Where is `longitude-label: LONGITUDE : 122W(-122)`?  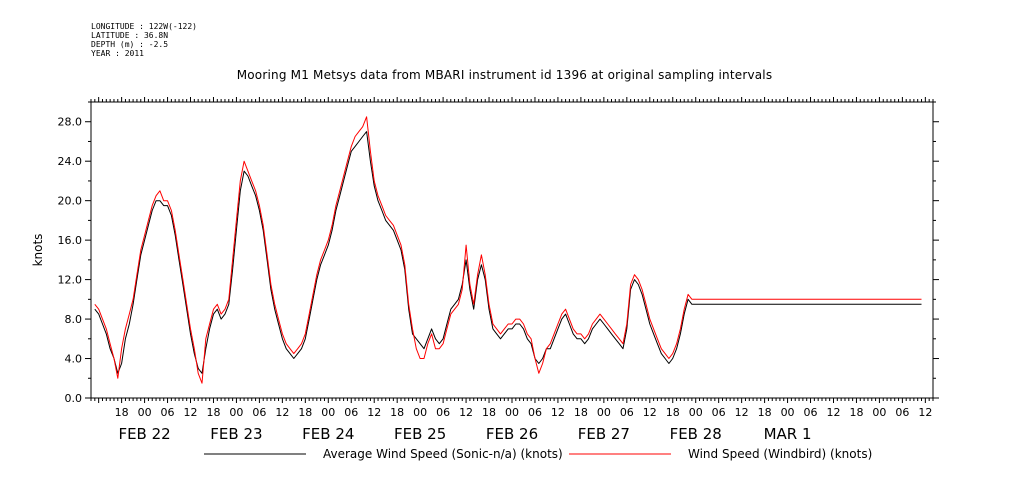
longitude-label: LONGITUDE : 122W(-122) is located at coordinates (144, 26).